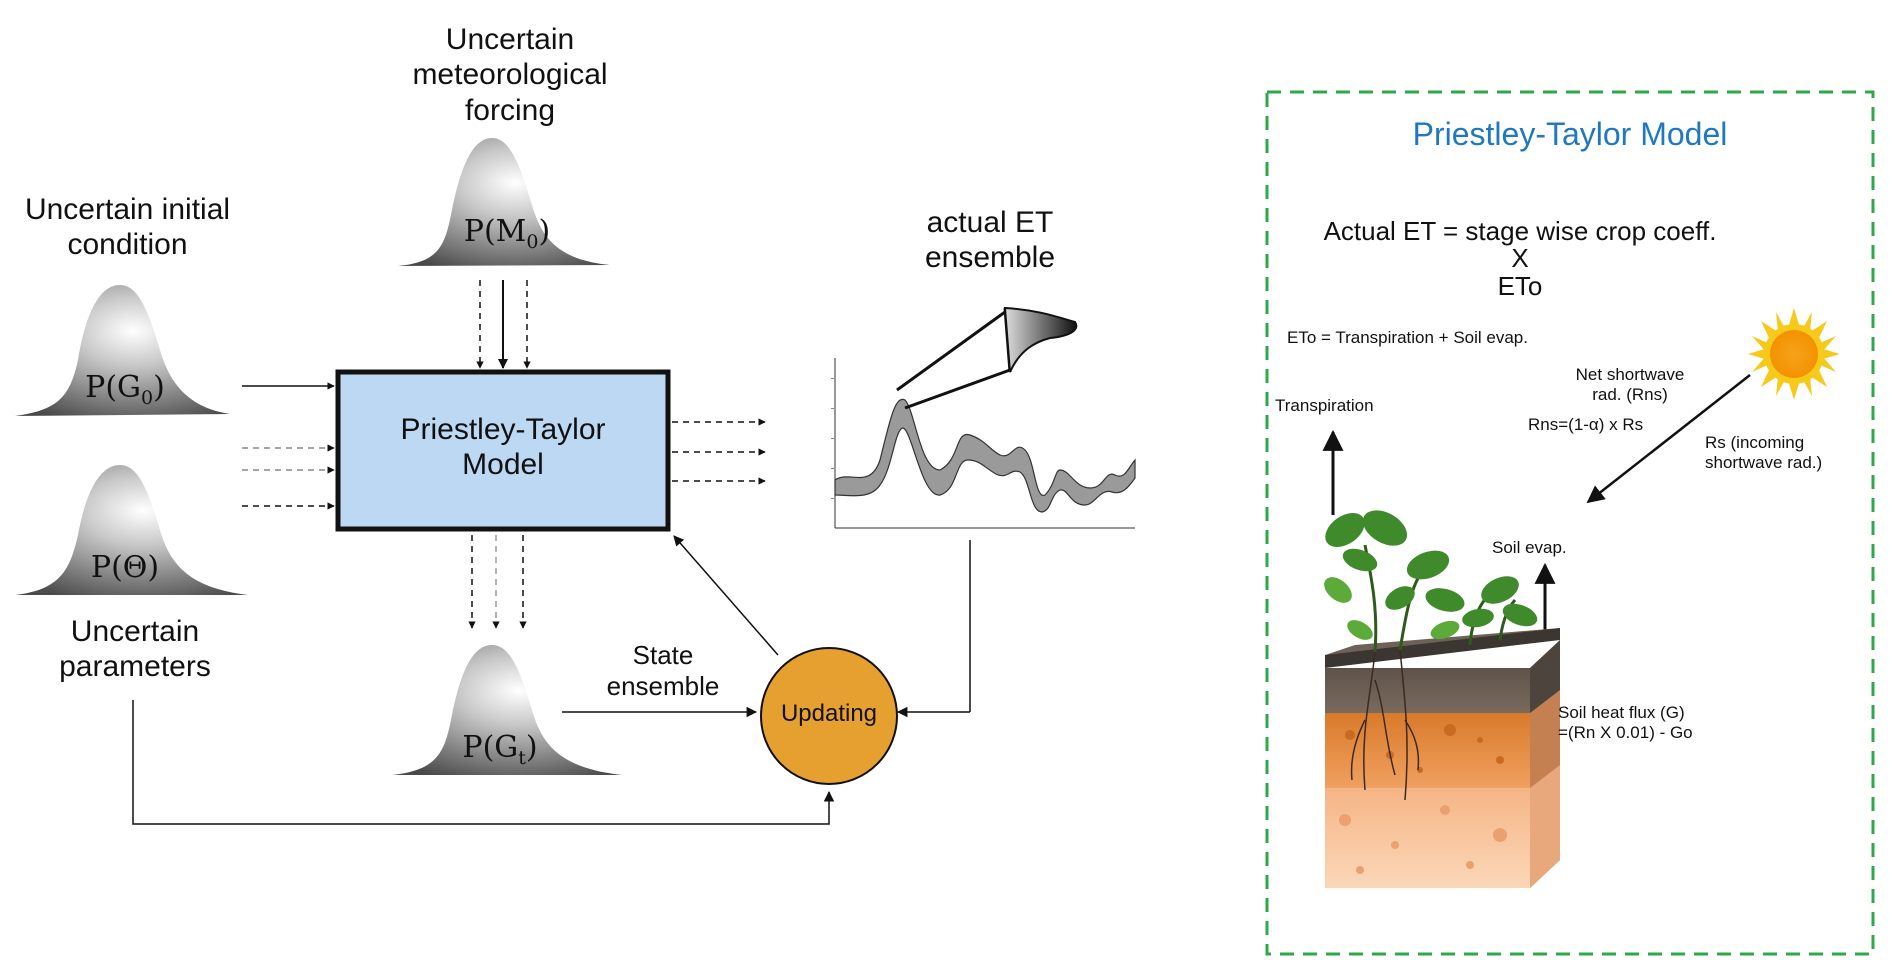 The height and width of the screenshot is (973, 1890). I want to click on dist-label-m0: P(M0), so click(507, 233).